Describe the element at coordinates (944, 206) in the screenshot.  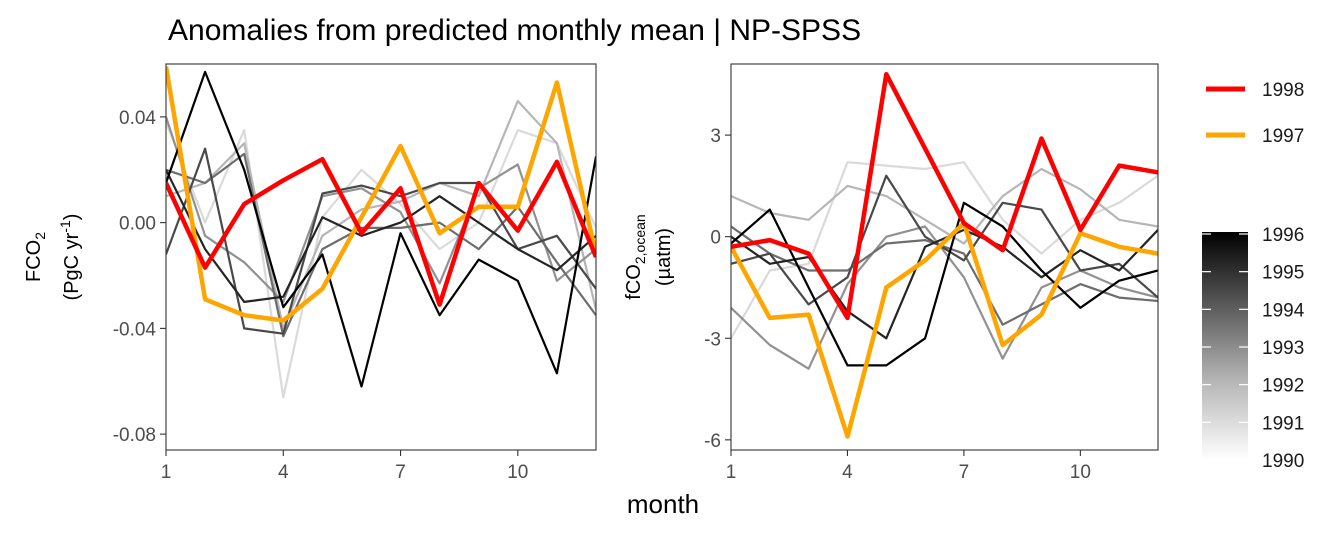
I see `right-series-1991` at that location.